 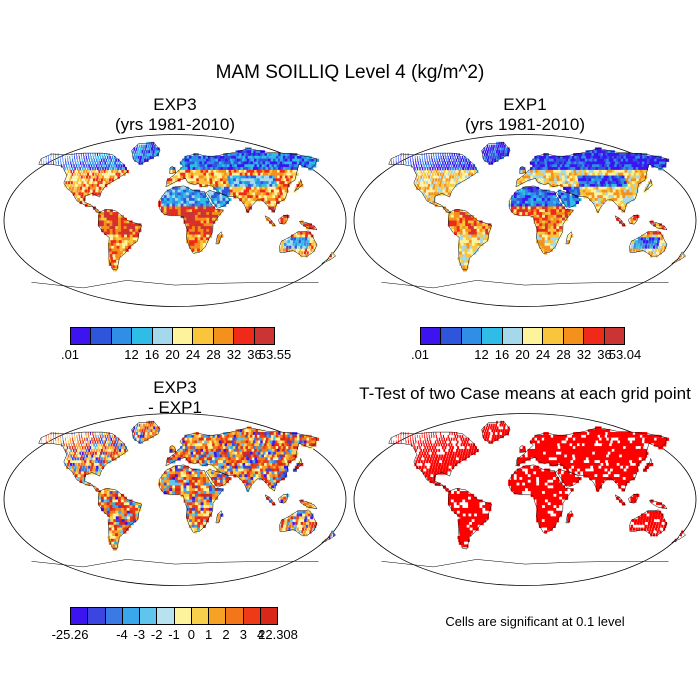 What do you see at coordinates (131, 354) in the screenshot?
I see `colorbar-exp3-label: 12` at bounding box center [131, 354].